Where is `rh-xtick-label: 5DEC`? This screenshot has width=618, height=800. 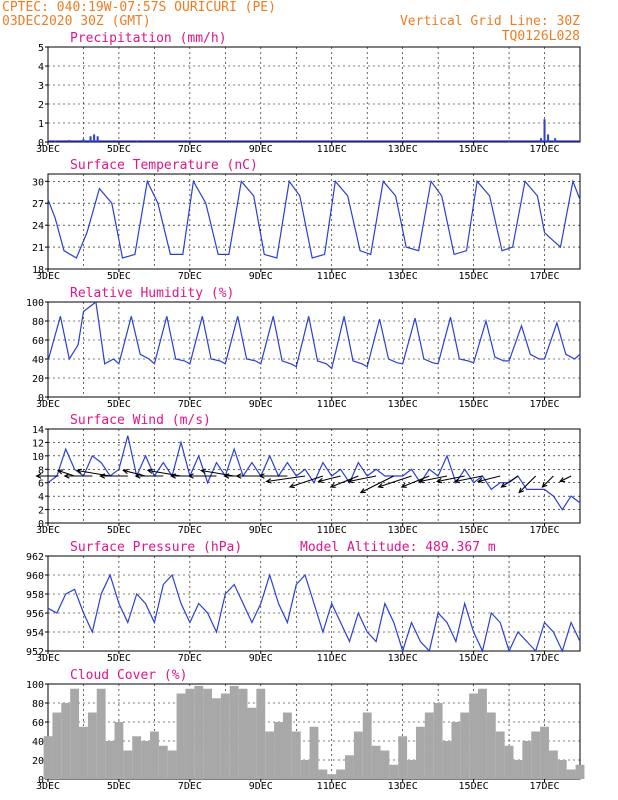
rh-xtick-label: 5DEC is located at coordinates (119, 404).